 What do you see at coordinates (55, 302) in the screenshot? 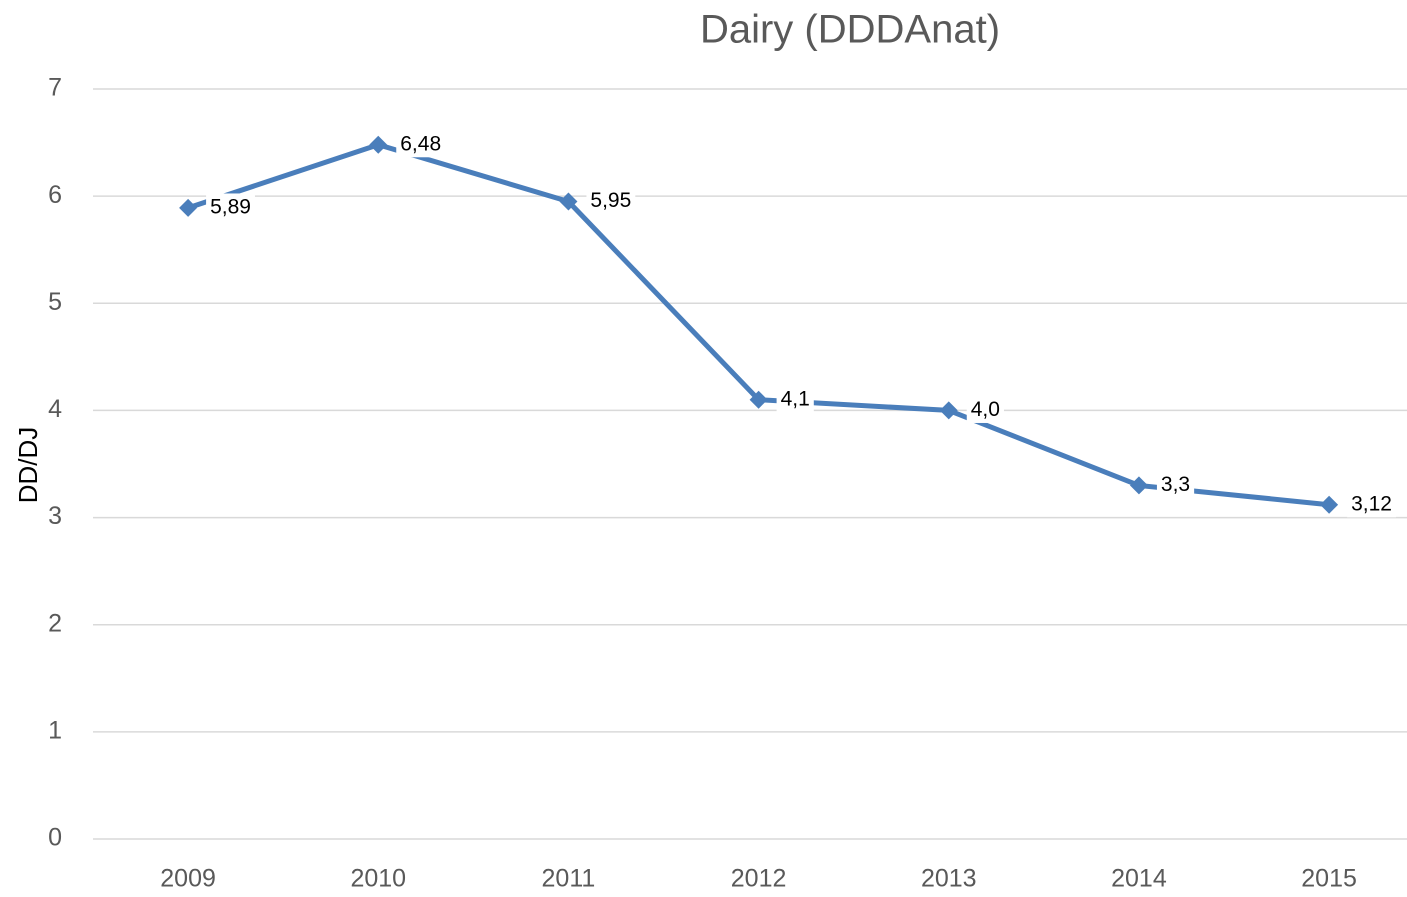
I see `y-tick-label: 5` at bounding box center [55, 302].